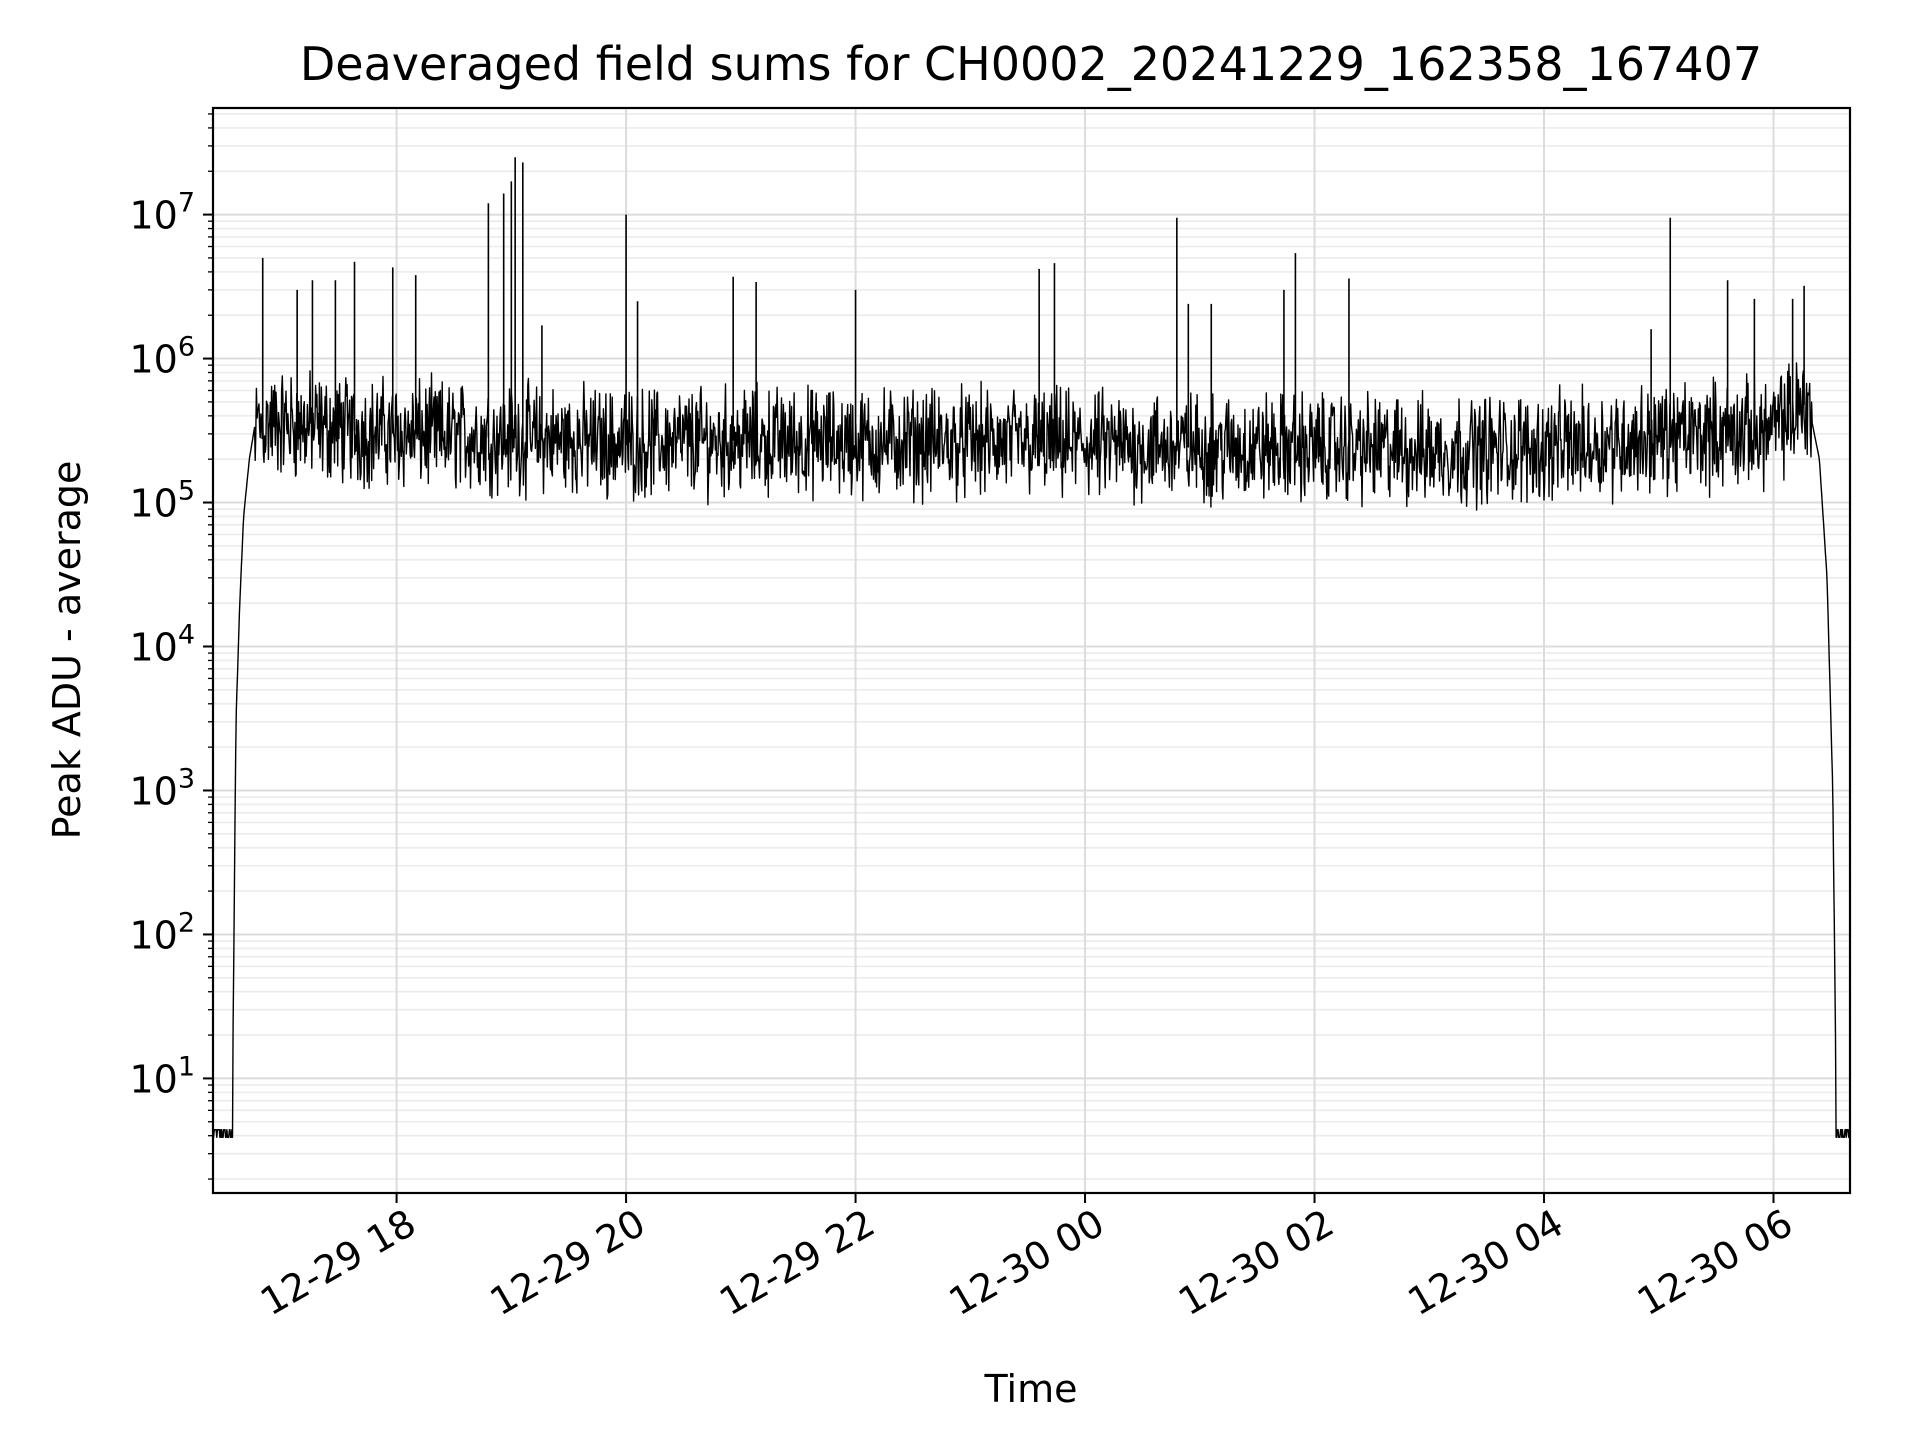 This screenshot has width=1920, height=1440. What do you see at coordinates (67, 650) in the screenshot?
I see `y-axis-label: Peak ADU - average` at bounding box center [67, 650].